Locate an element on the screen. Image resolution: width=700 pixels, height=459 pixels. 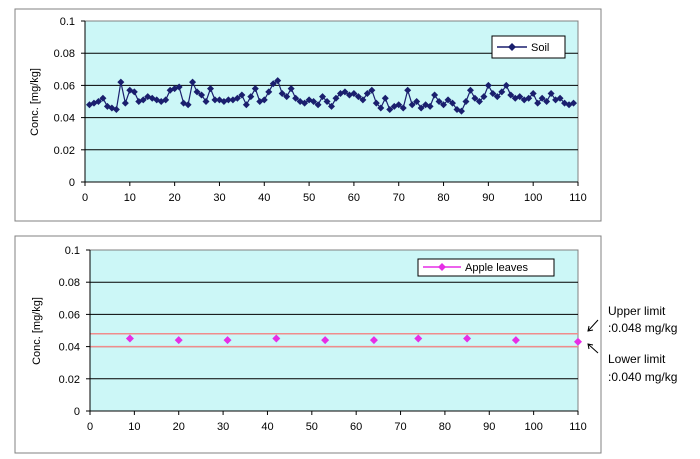
soil-y-tick-label: 0.04 is located at coordinates (64, 119).